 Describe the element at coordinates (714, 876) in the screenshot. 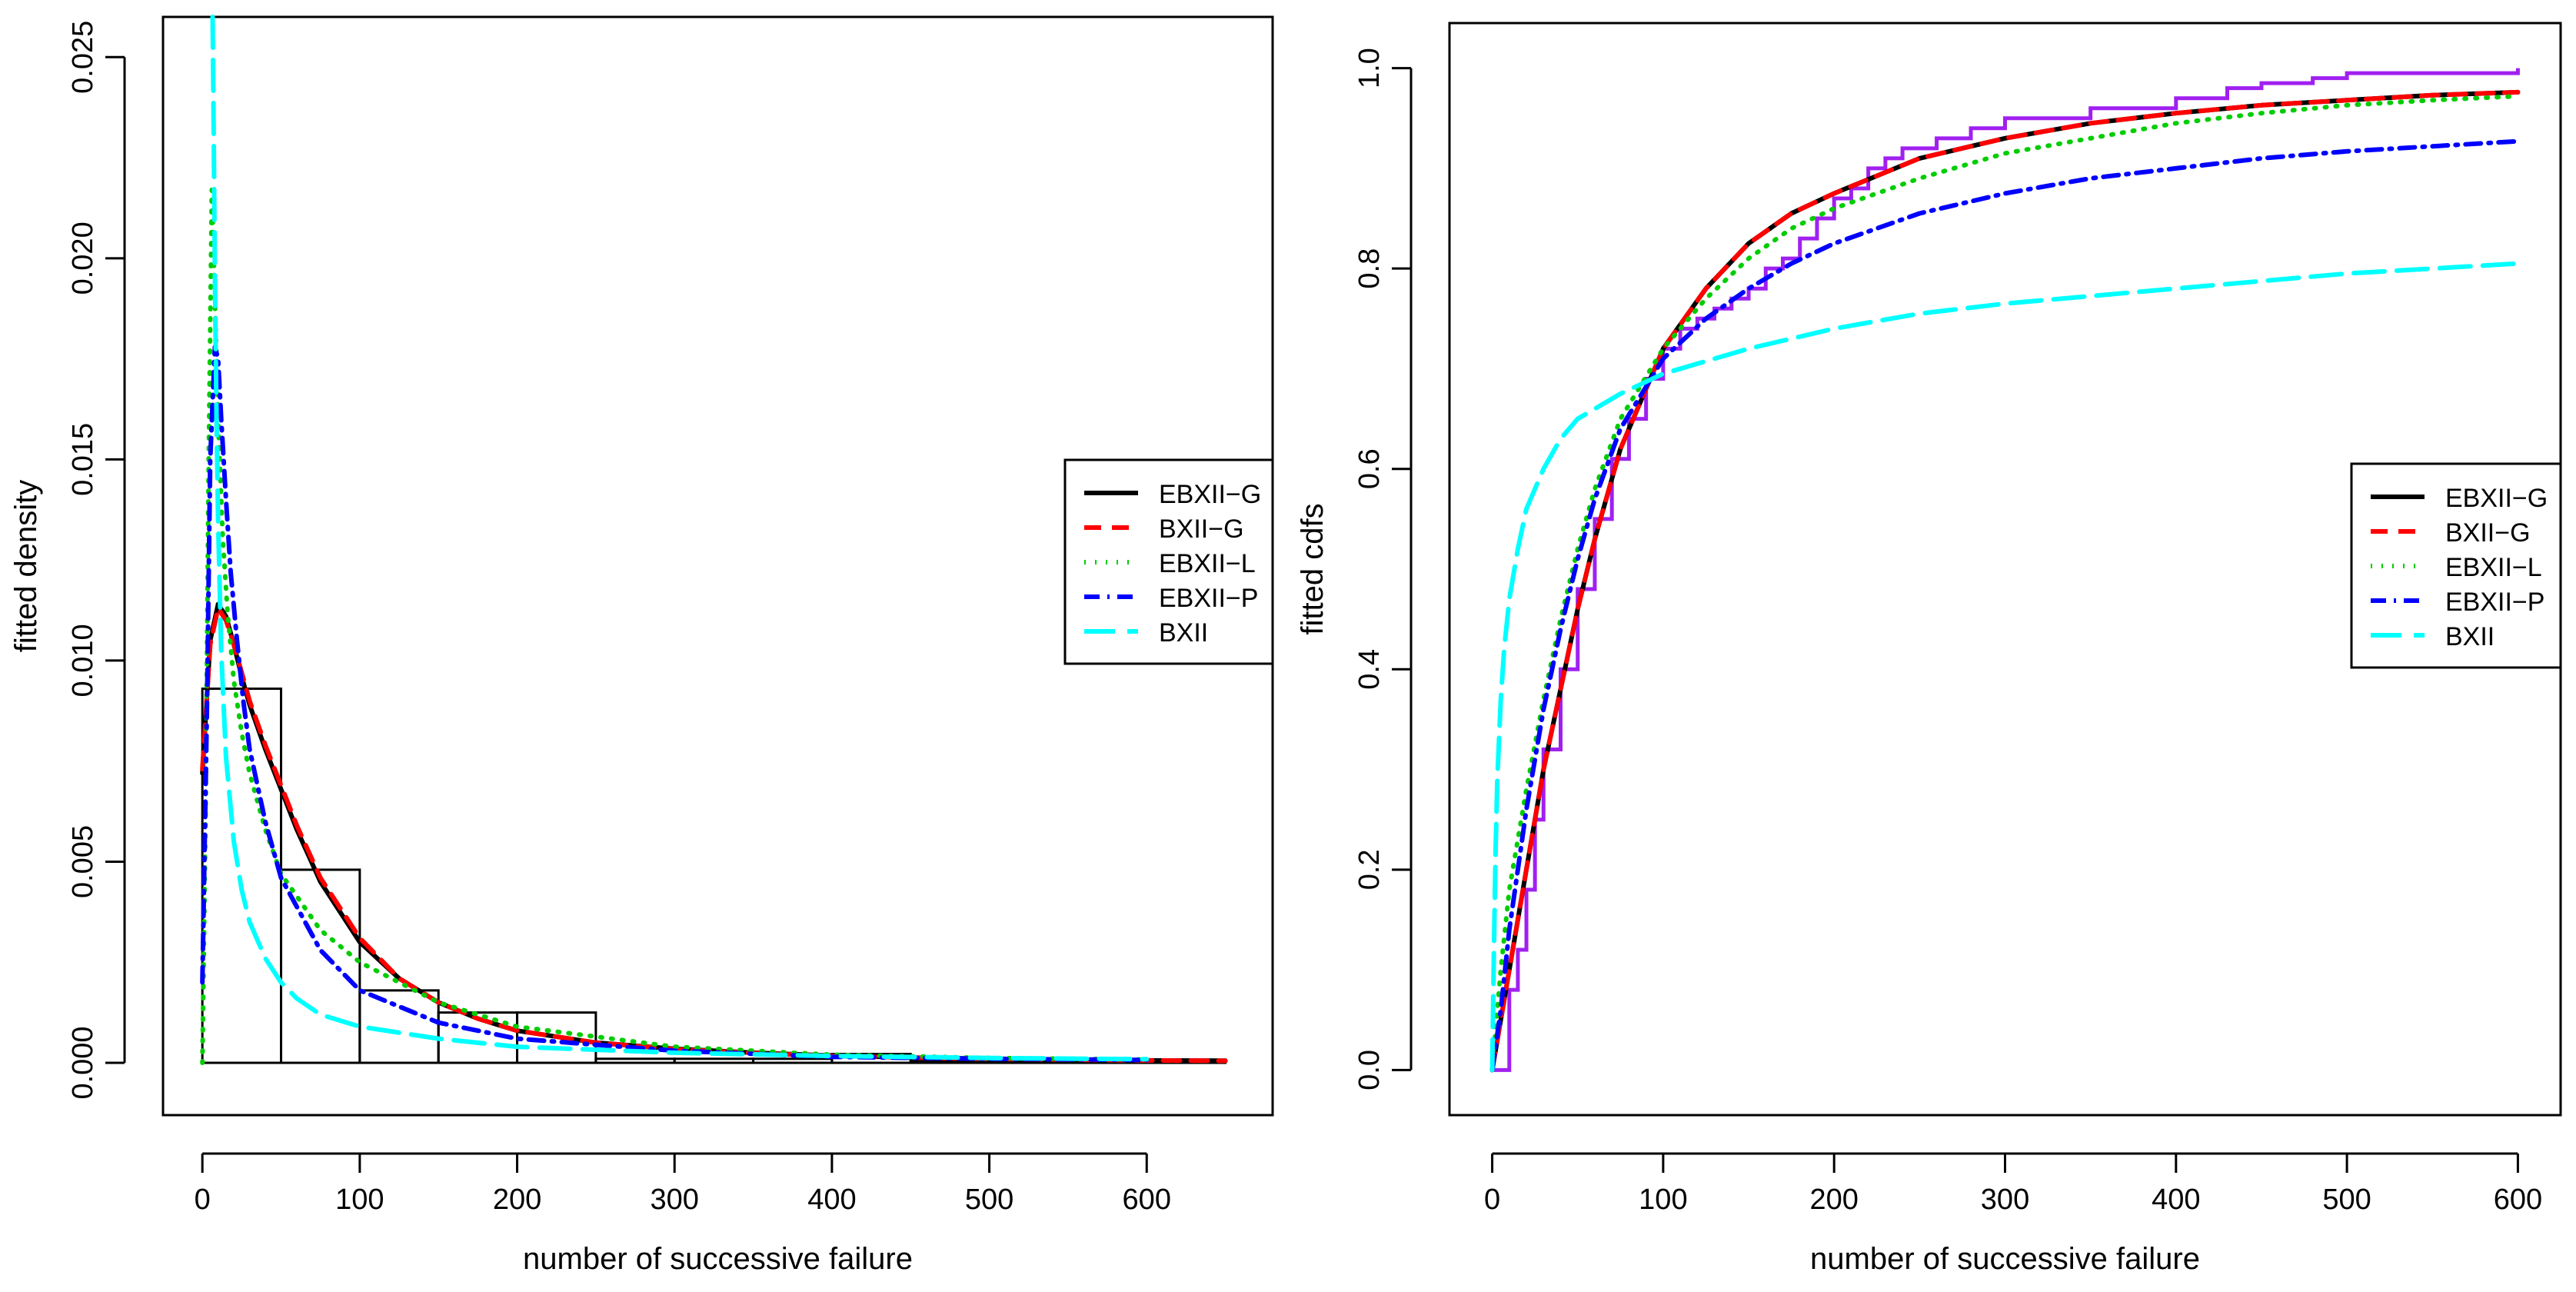

I see `histogram-bars` at that location.